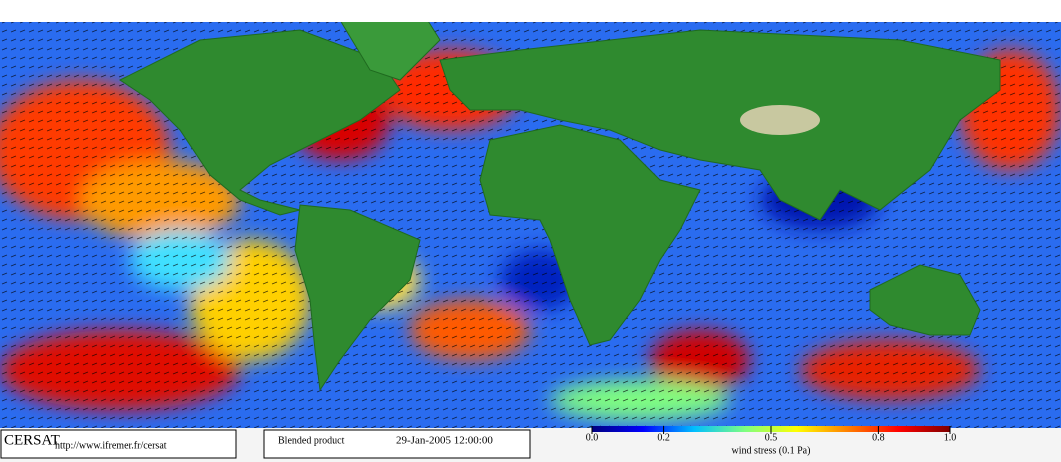 This screenshot has height=462, width=1061. What do you see at coordinates (311, 440) in the screenshot?
I see `product: Blended product` at bounding box center [311, 440].